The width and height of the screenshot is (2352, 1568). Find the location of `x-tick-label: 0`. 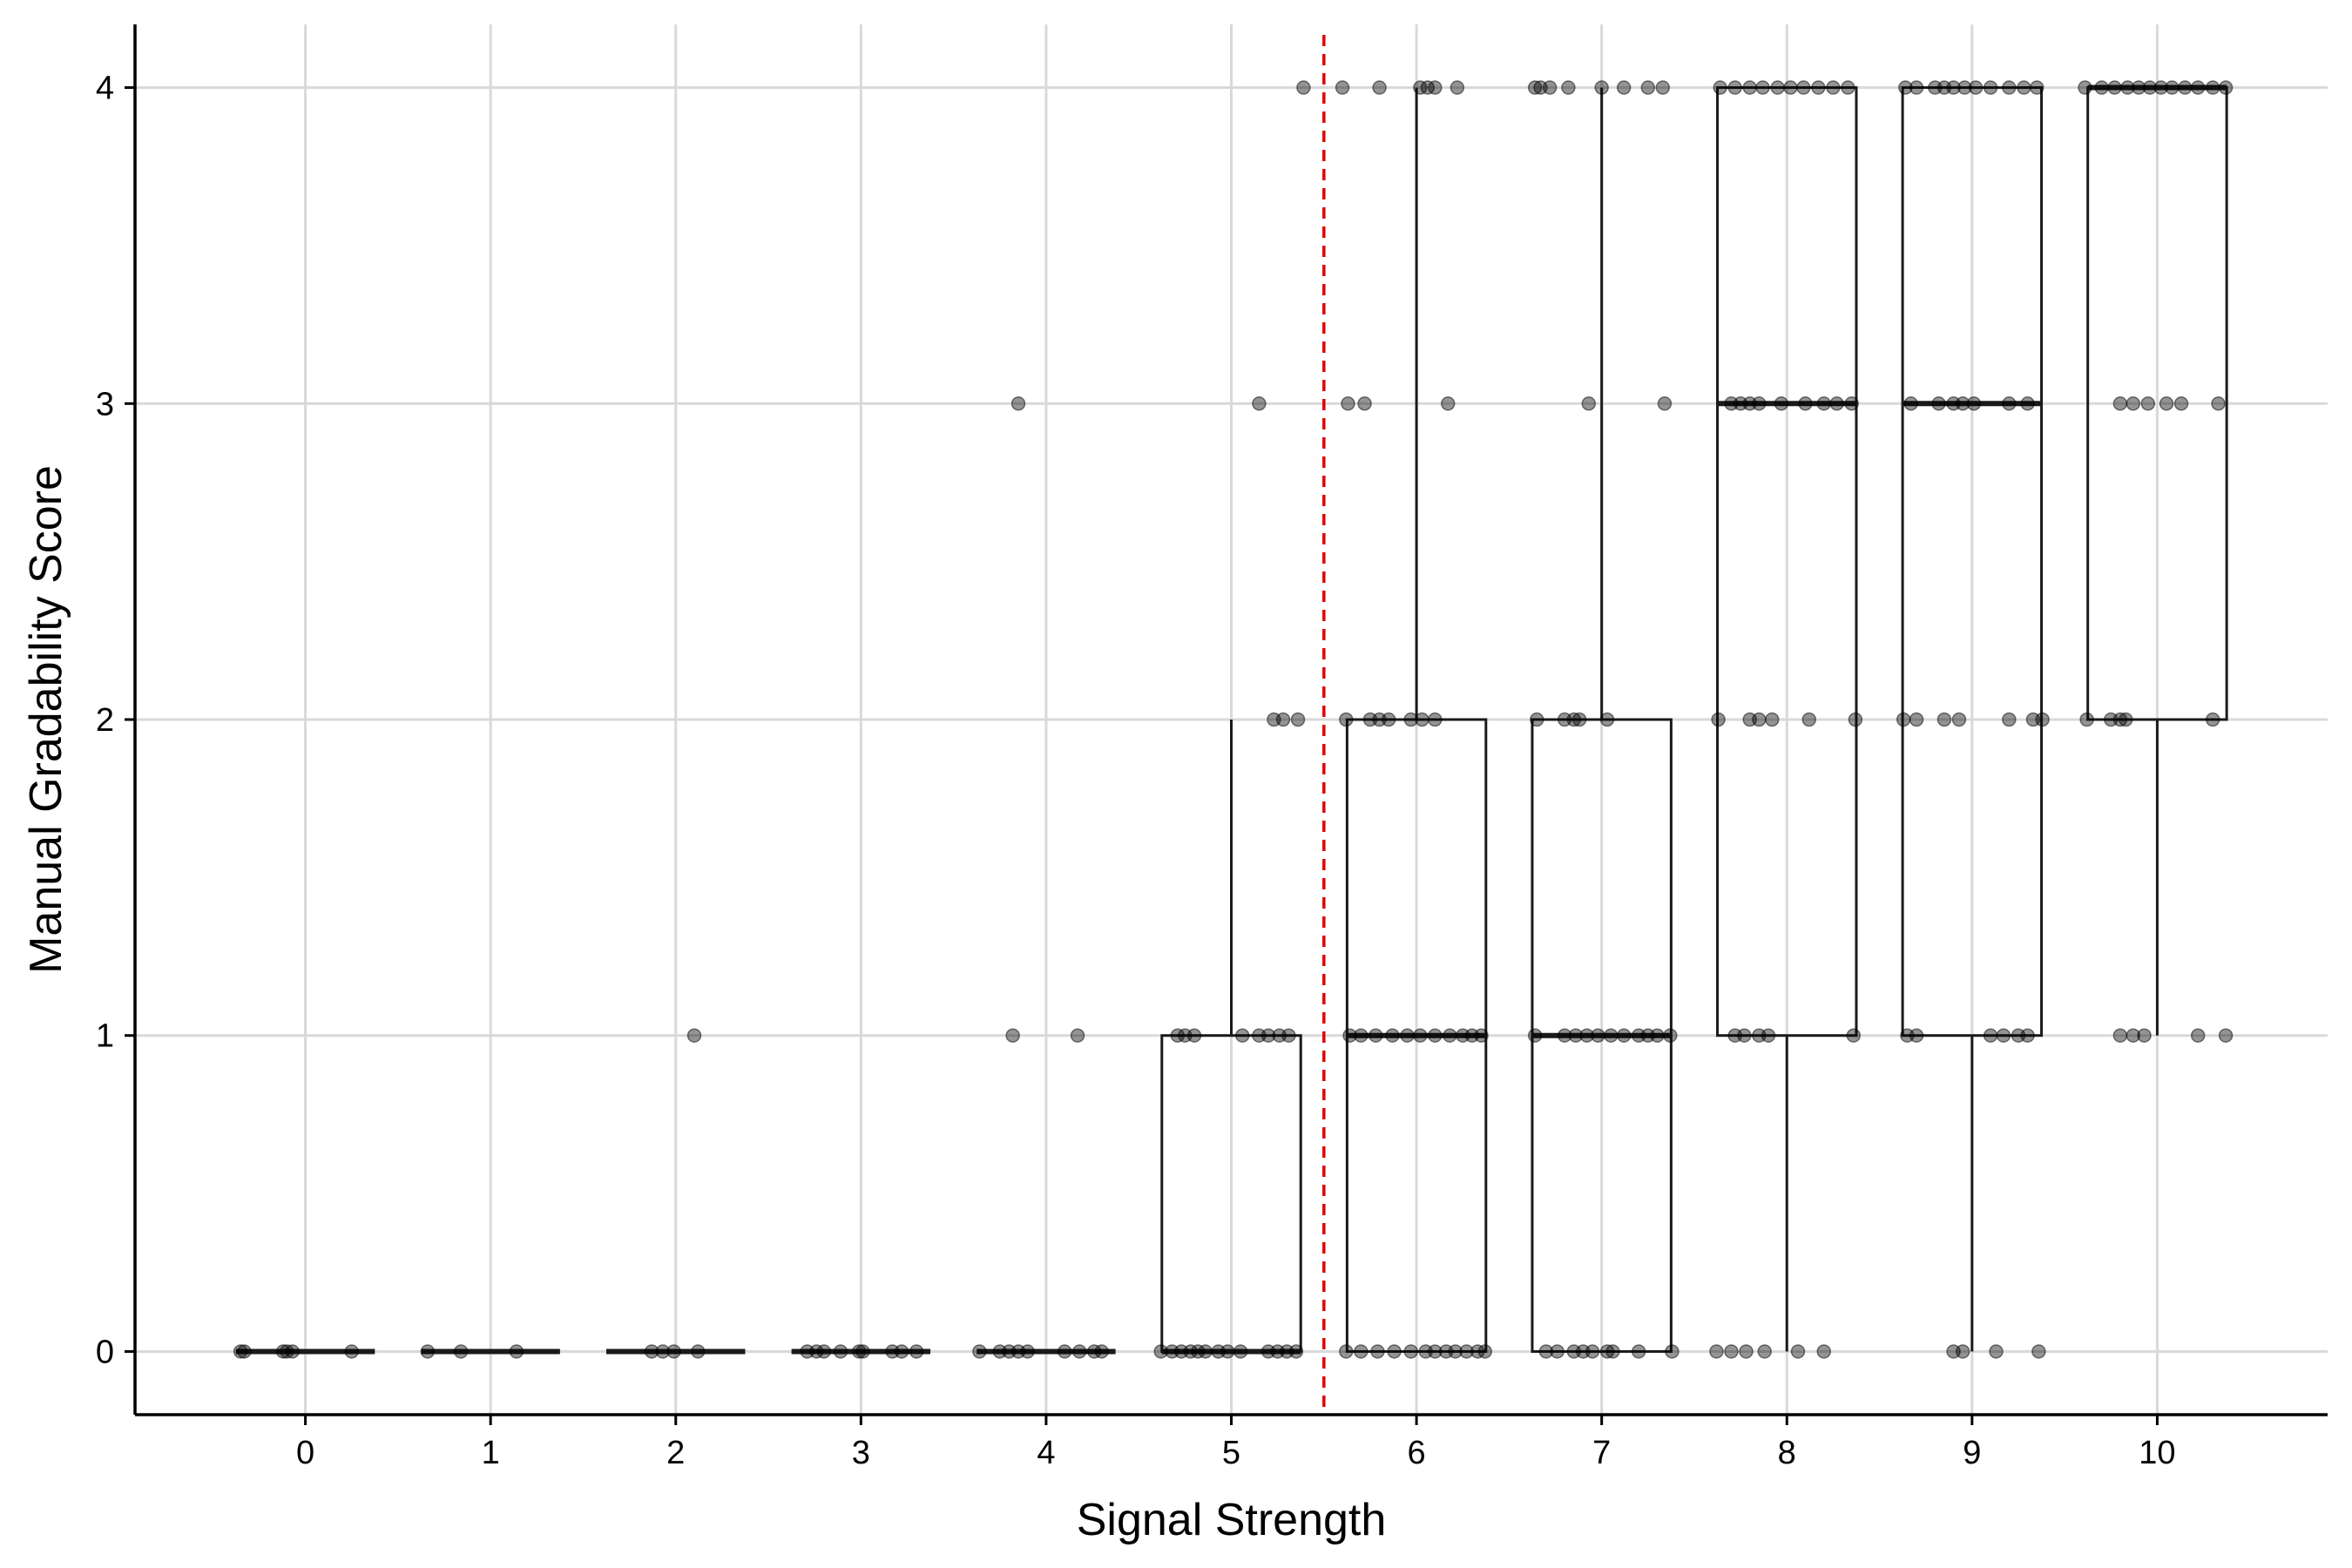

x-tick-label: 0 is located at coordinates (305, 1453).